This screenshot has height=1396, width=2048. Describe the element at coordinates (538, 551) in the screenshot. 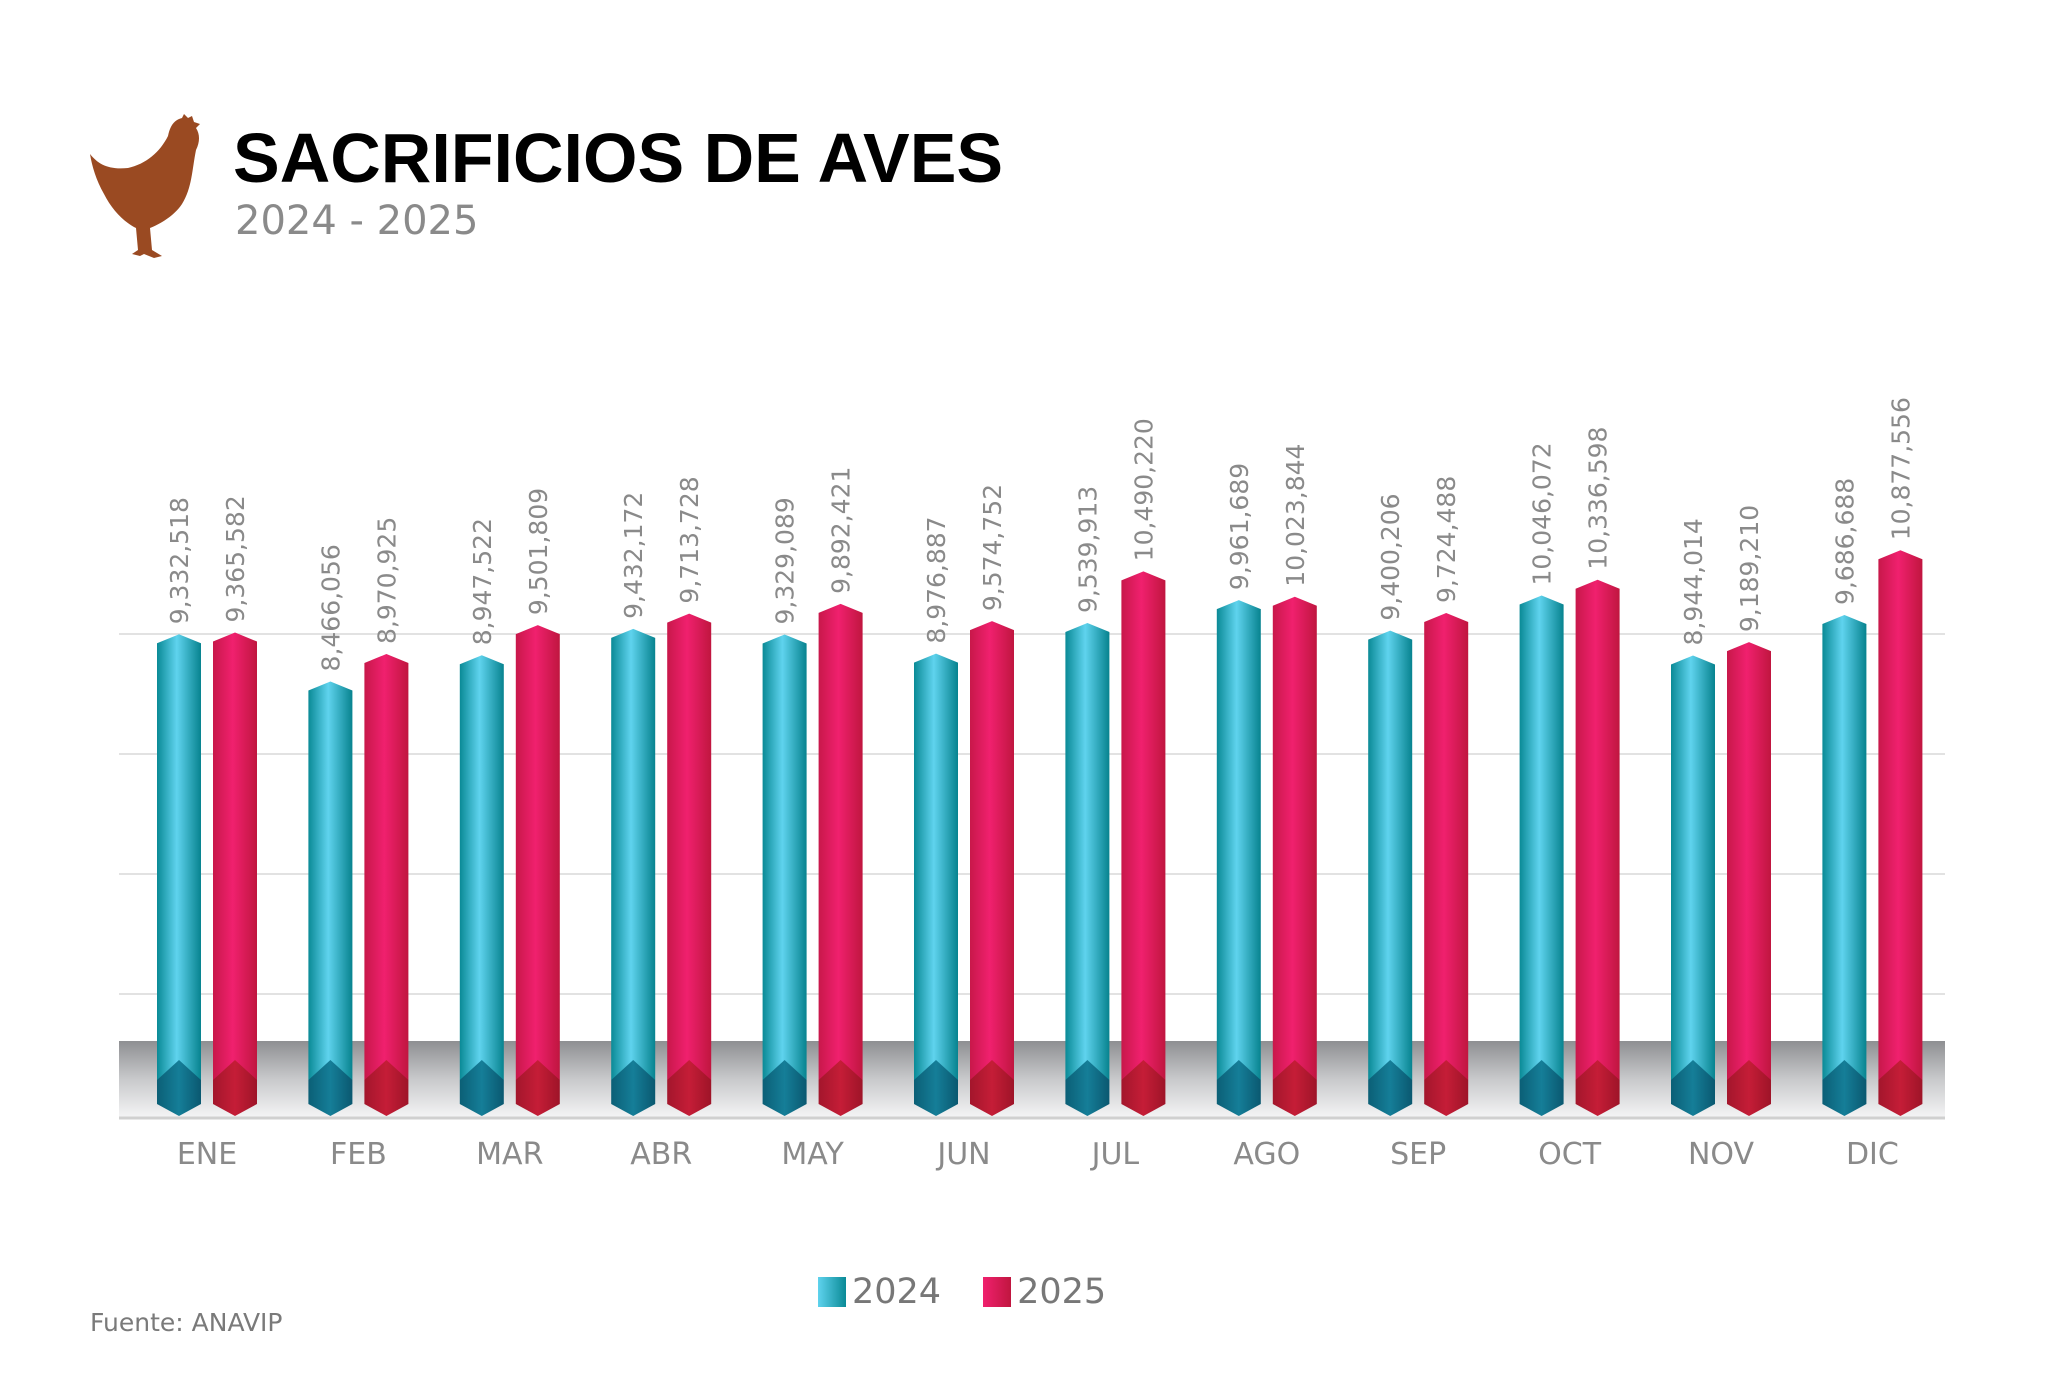

I see `data-label: 9,501,809` at that location.